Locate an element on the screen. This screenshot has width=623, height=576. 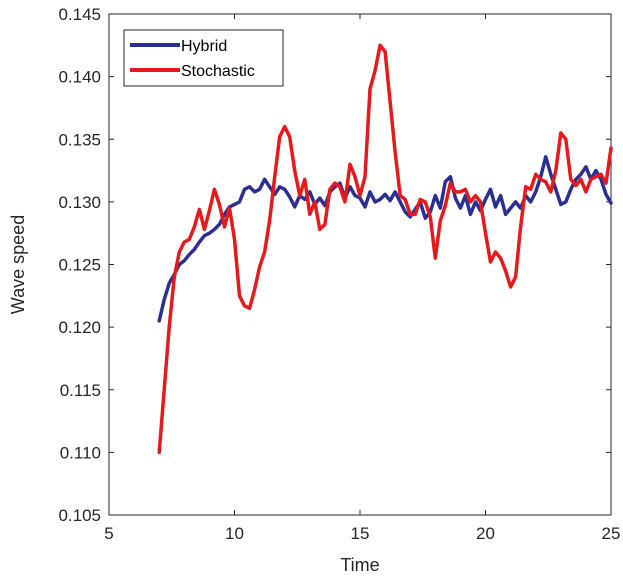
legend: Hybrid Stochastic is located at coordinates (203, 58).